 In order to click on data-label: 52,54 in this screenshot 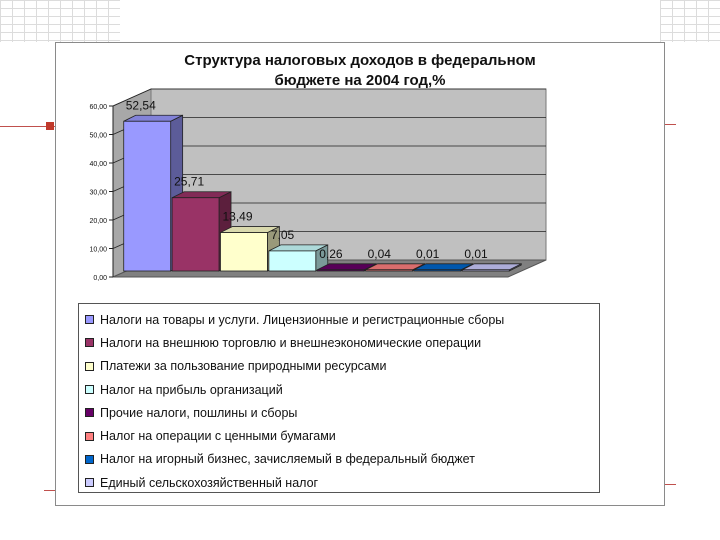, I will do `click(141, 105)`.